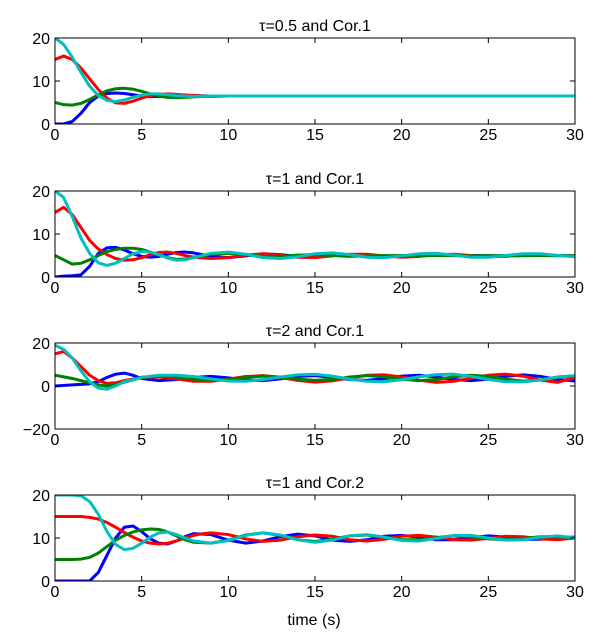 Image resolution: width=605 pixels, height=642 pixels. I want to click on subplot-title: τ=0.5 and Cor.1, so click(315, 26).